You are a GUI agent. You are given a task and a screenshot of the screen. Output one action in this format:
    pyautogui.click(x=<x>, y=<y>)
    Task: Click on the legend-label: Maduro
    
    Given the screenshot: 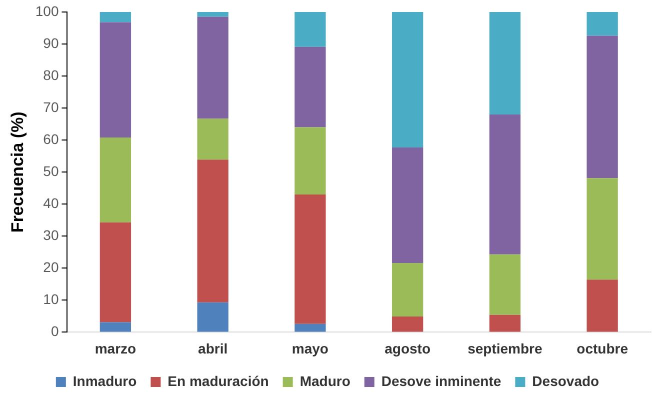 What is the action you would take?
    pyautogui.click(x=325, y=380)
    